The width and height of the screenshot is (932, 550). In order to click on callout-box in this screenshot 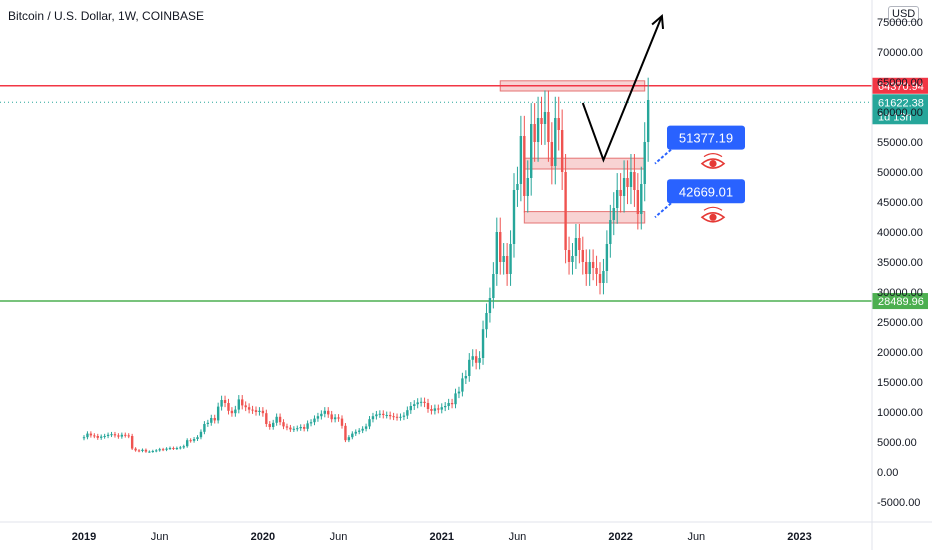, I will do `click(706, 137)`.